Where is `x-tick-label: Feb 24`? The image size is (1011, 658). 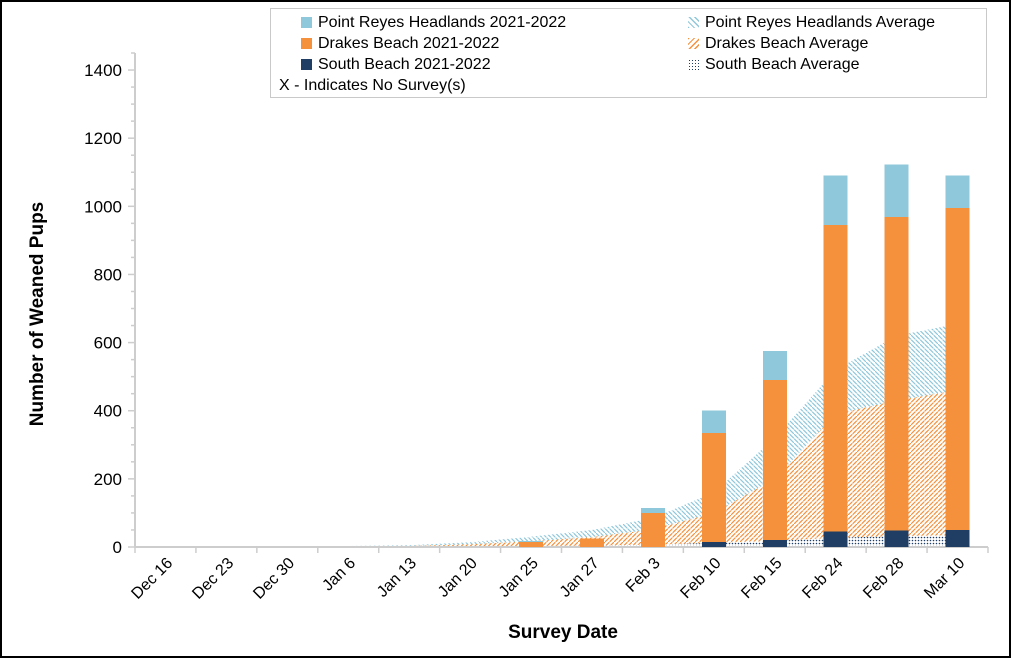 x-tick-label: Feb 24 is located at coordinates (822, 578).